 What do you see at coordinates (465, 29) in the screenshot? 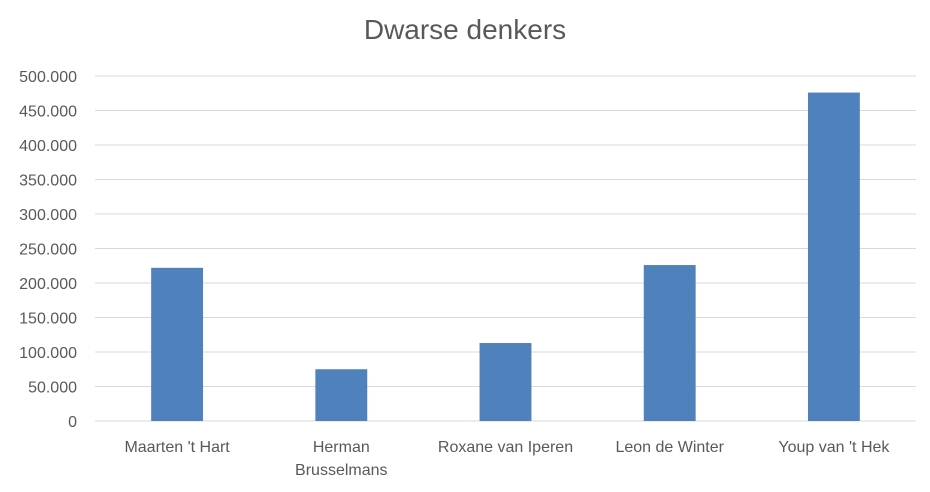
I see `chart-title: Dwarse denkers` at bounding box center [465, 29].